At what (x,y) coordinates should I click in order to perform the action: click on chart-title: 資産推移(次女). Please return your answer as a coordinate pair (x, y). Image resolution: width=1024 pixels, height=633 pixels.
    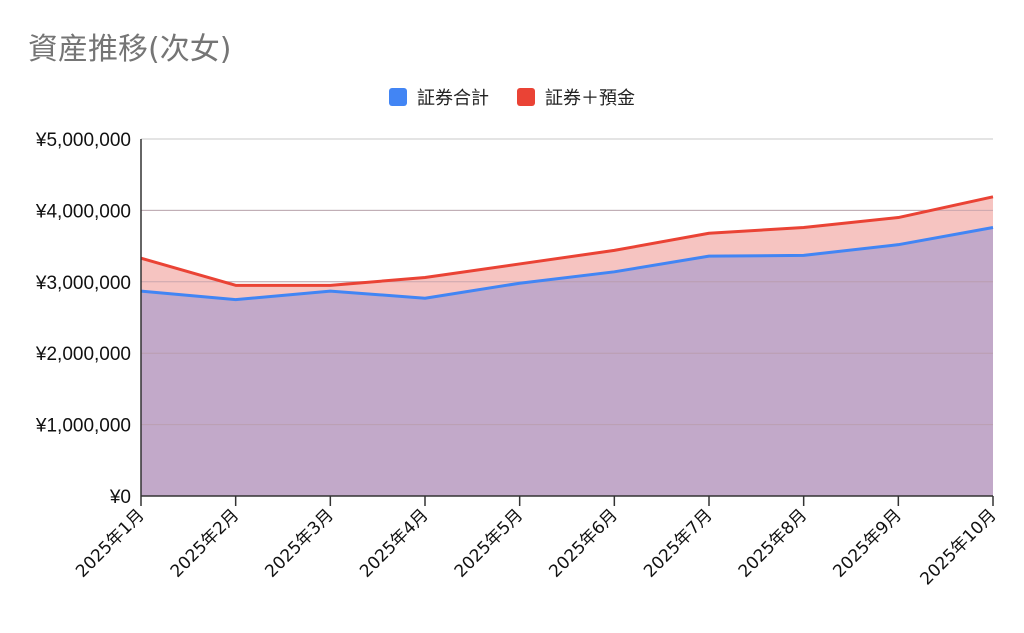
    Looking at the image, I should click on (130, 49).